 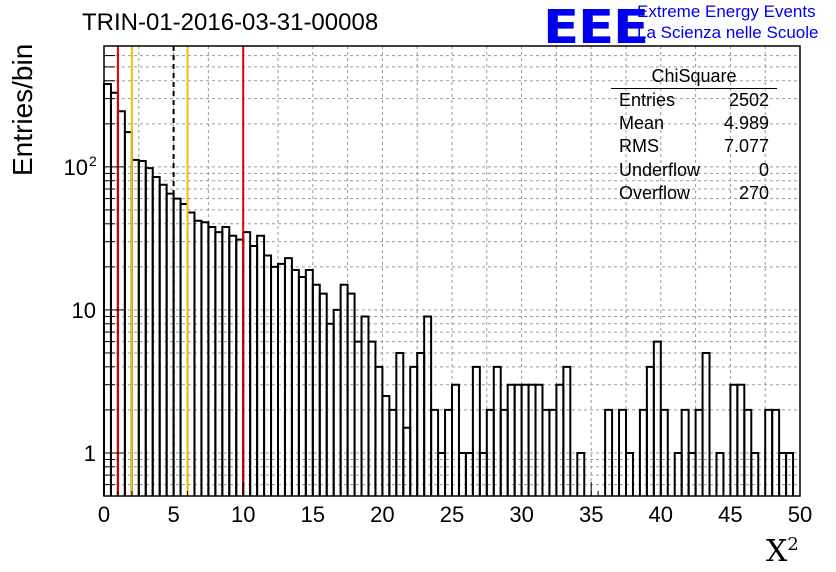 What do you see at coordinates (800, 514) in the screenshot?
I see `x-tick-label: 50` at bounding box center [800, 514].